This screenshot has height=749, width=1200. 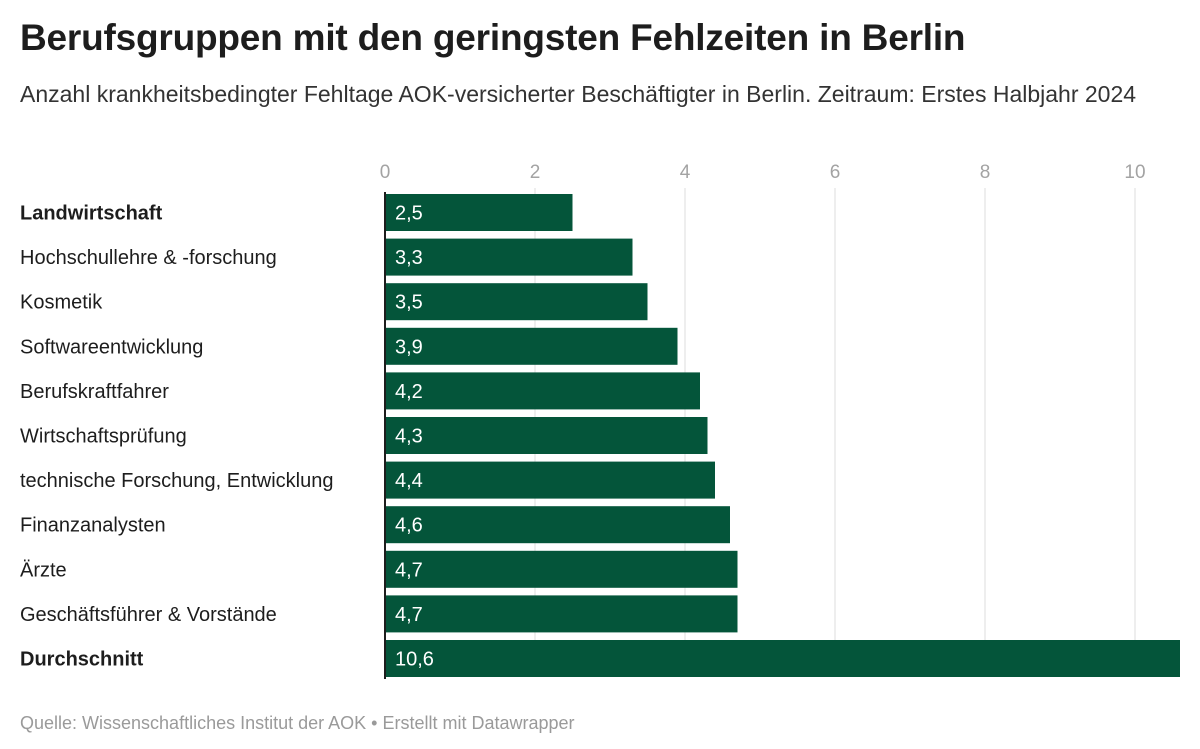 What do you see at coordinates (409, 347) in the screenshot?
I see `value-label: 3,9` at bounding box center [409, 347].